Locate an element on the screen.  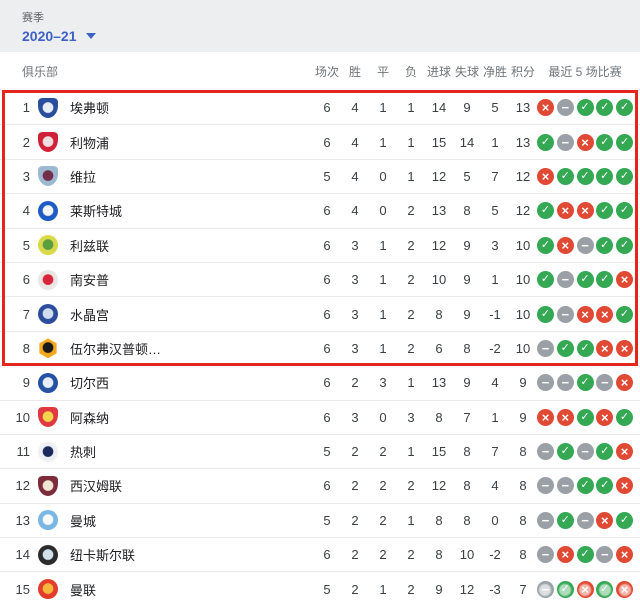
table-row: 11 热刺 5 2 2 1 15 8 7 8 is located at coordinates (320, 450).